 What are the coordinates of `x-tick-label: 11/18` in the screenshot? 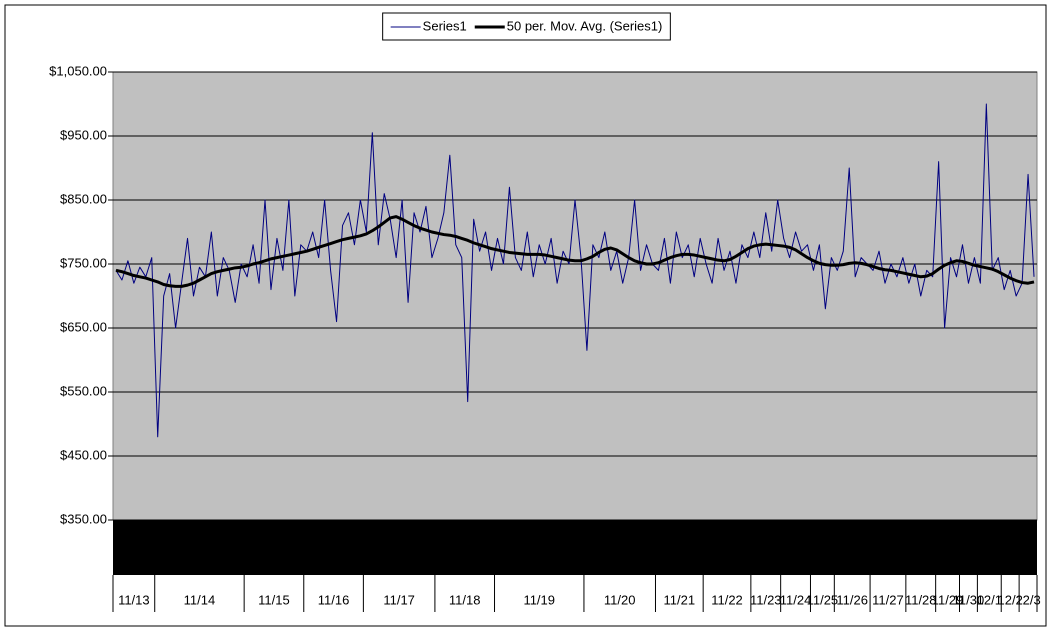 It's located at (465, 599).